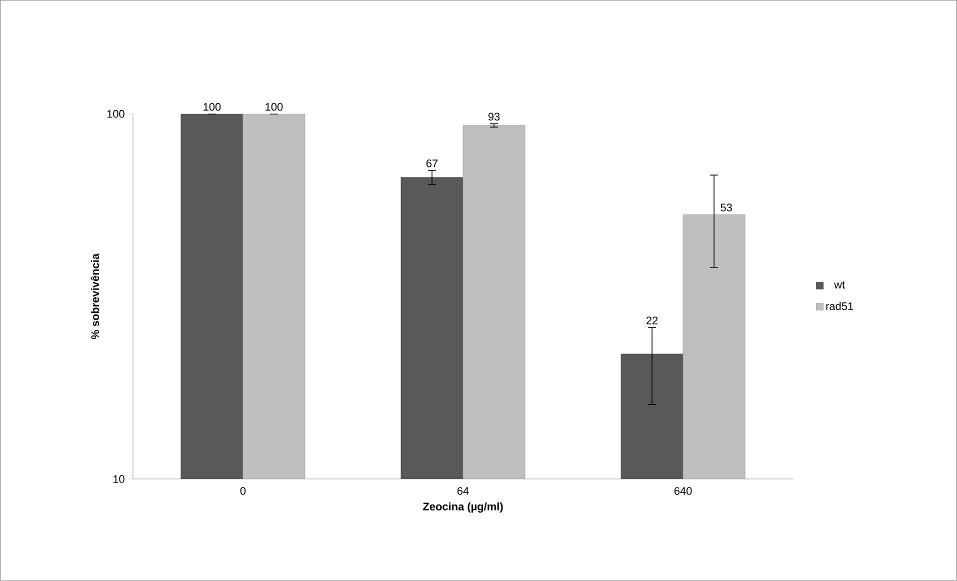 The width and height of the screenshot is (957, 581). I want to click on data-label: 22, so click(652, 320).